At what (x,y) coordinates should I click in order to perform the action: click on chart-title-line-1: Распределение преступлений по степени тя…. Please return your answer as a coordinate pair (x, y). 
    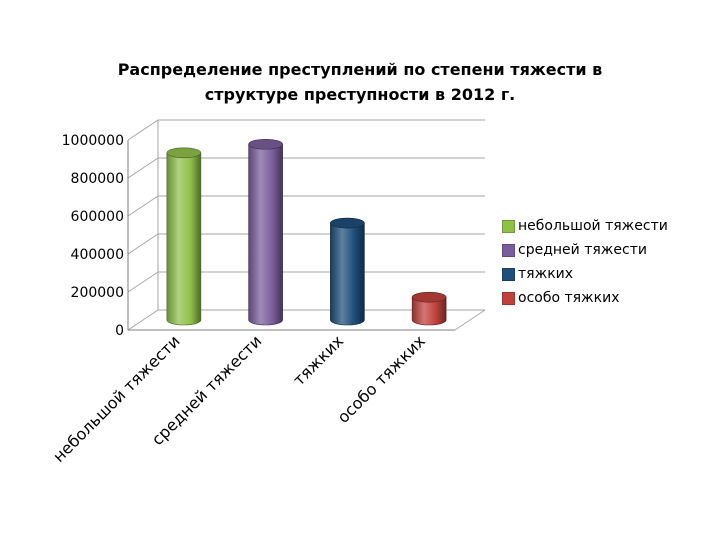
    Looking at the image, I should click on (360, 69).